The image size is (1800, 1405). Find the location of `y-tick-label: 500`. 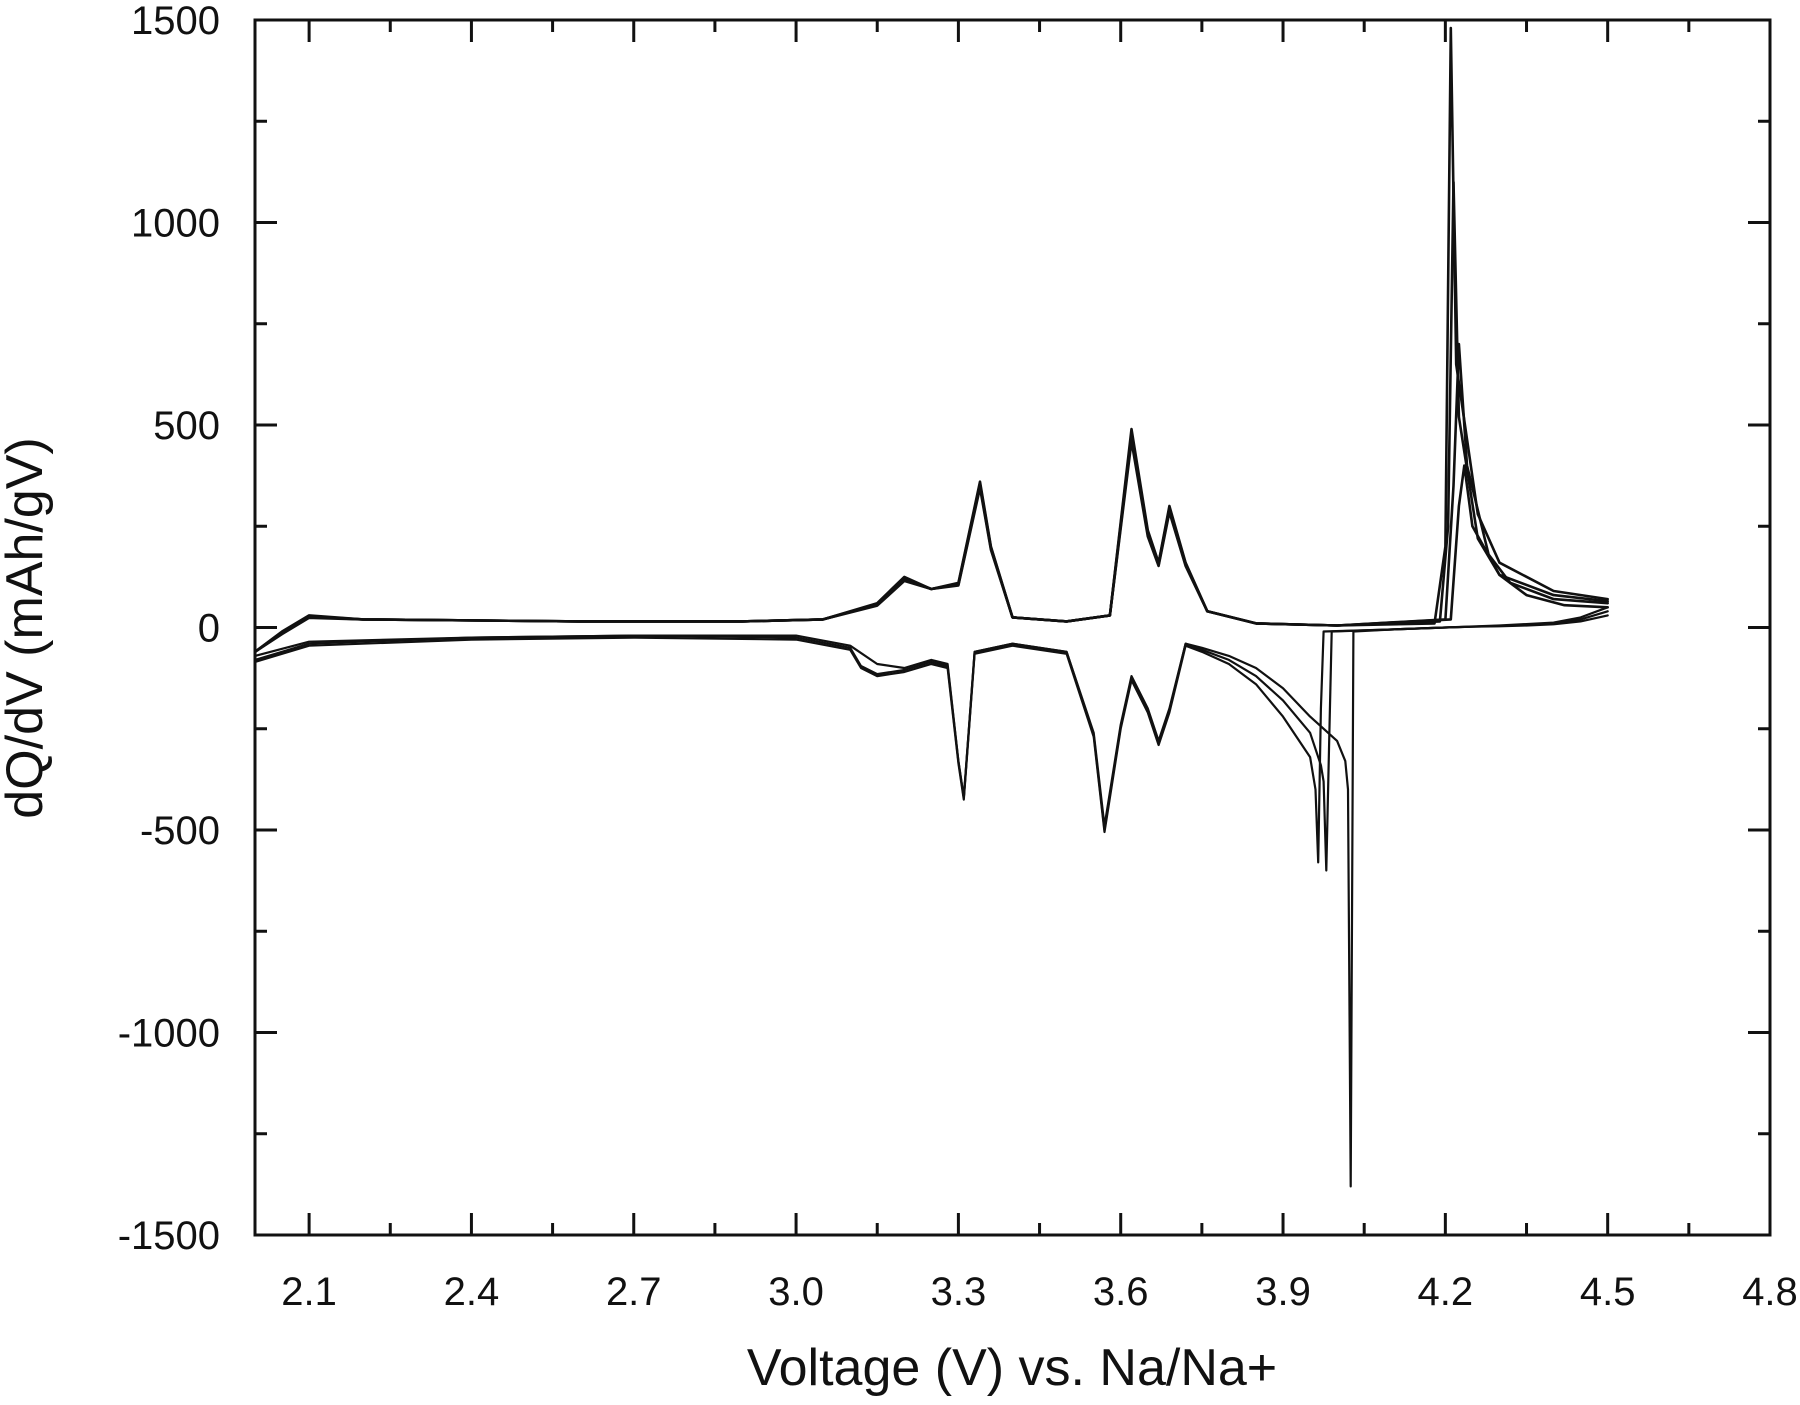

y-tick-label: 500 is located at coordinates (186, 426).